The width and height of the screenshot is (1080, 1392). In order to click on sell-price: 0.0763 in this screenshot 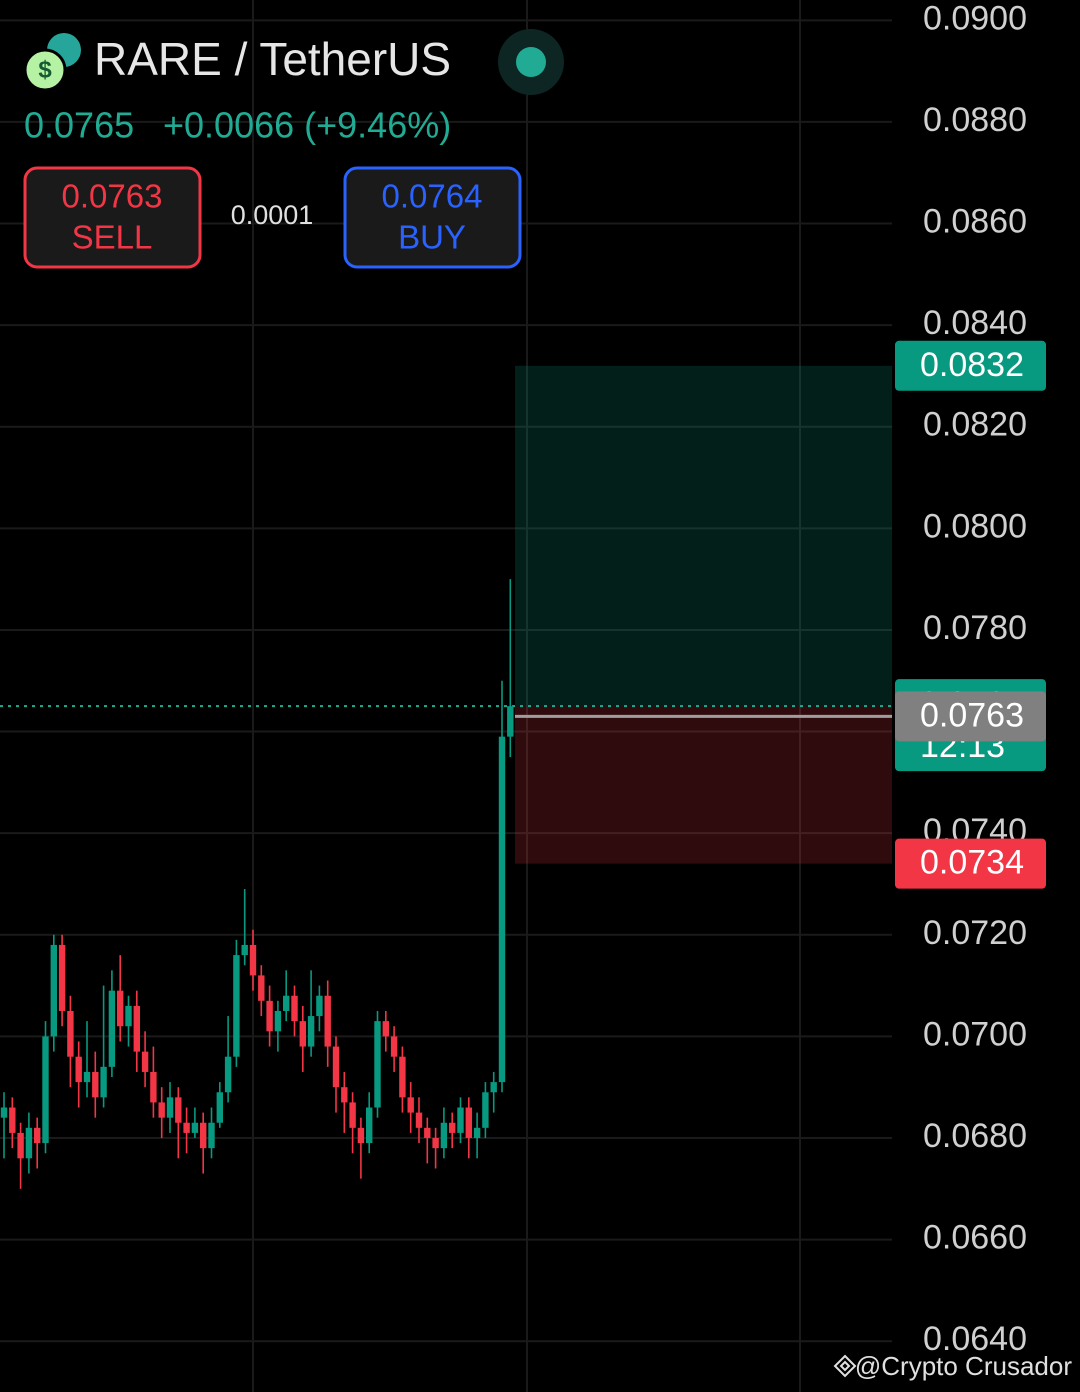, I will do `click(112, 196)`.